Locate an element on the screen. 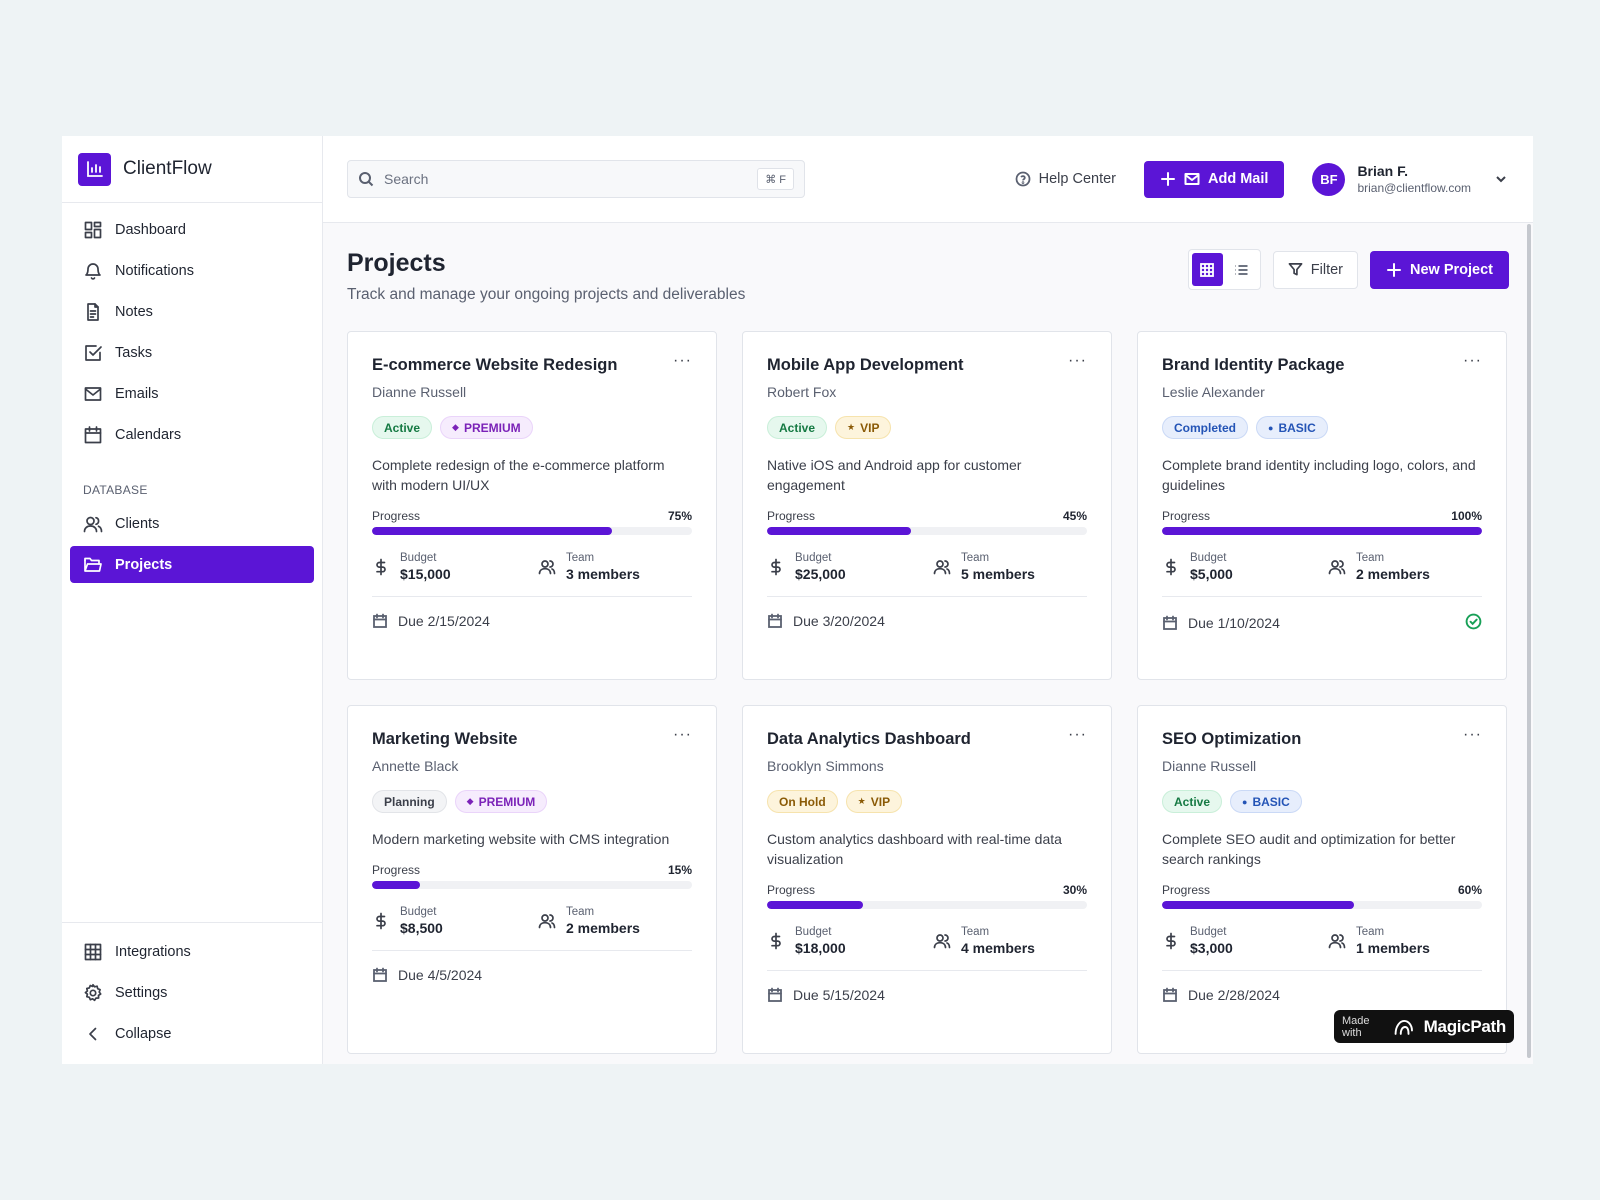 The width and height of the screenshot is (1600, 1200). sidebar-bottom: Integrations Settings Collapse is located at coordinates (192, 993).